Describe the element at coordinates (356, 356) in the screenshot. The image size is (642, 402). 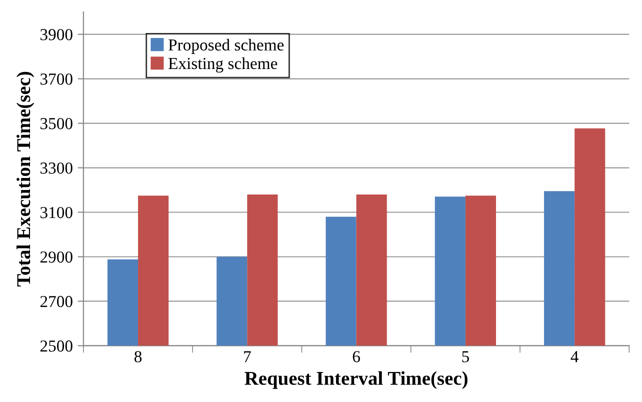
I see `x-tick-label: 6` at that location.